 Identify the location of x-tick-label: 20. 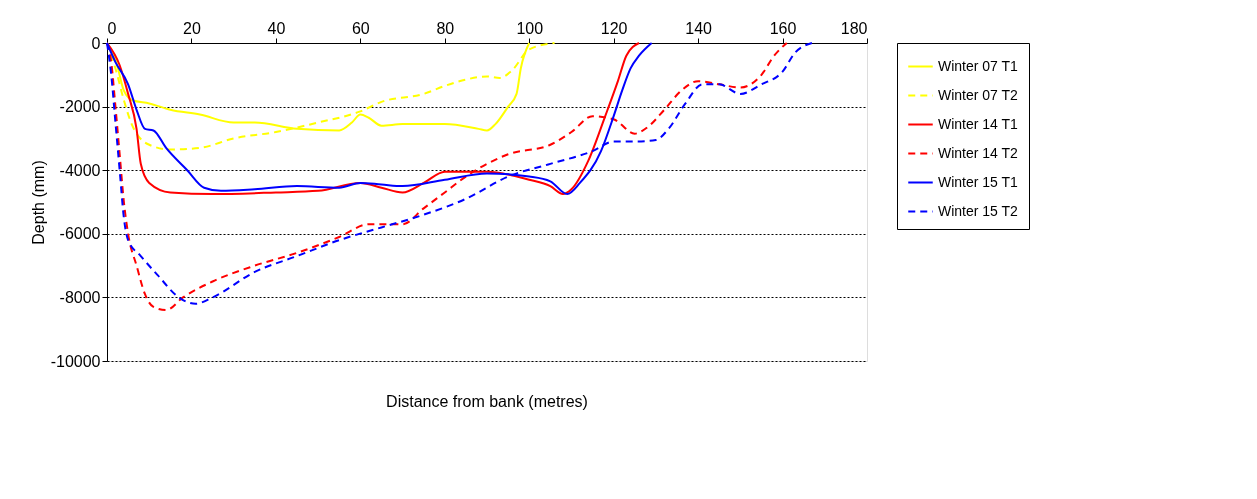
(192, 28).